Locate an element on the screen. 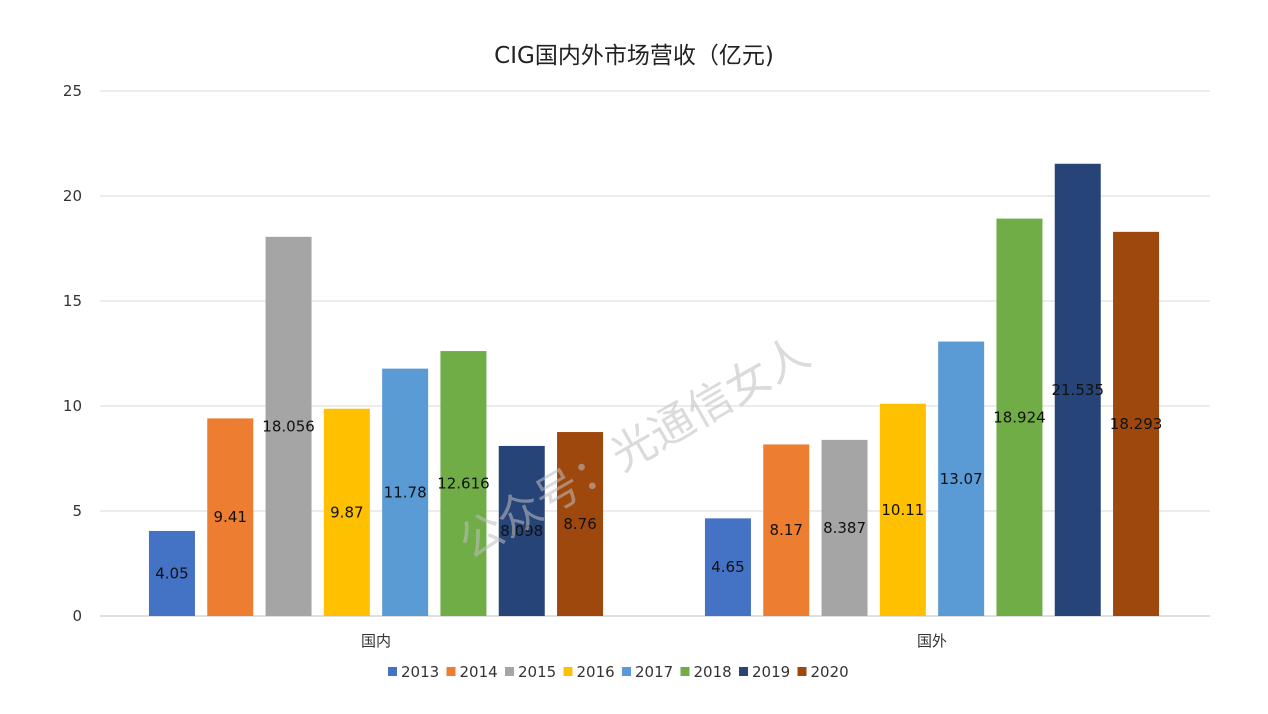 Image resolution: width=1268 pixels, height=714 pixels. data-label: 10.11 is located at coordinates (902, 510).